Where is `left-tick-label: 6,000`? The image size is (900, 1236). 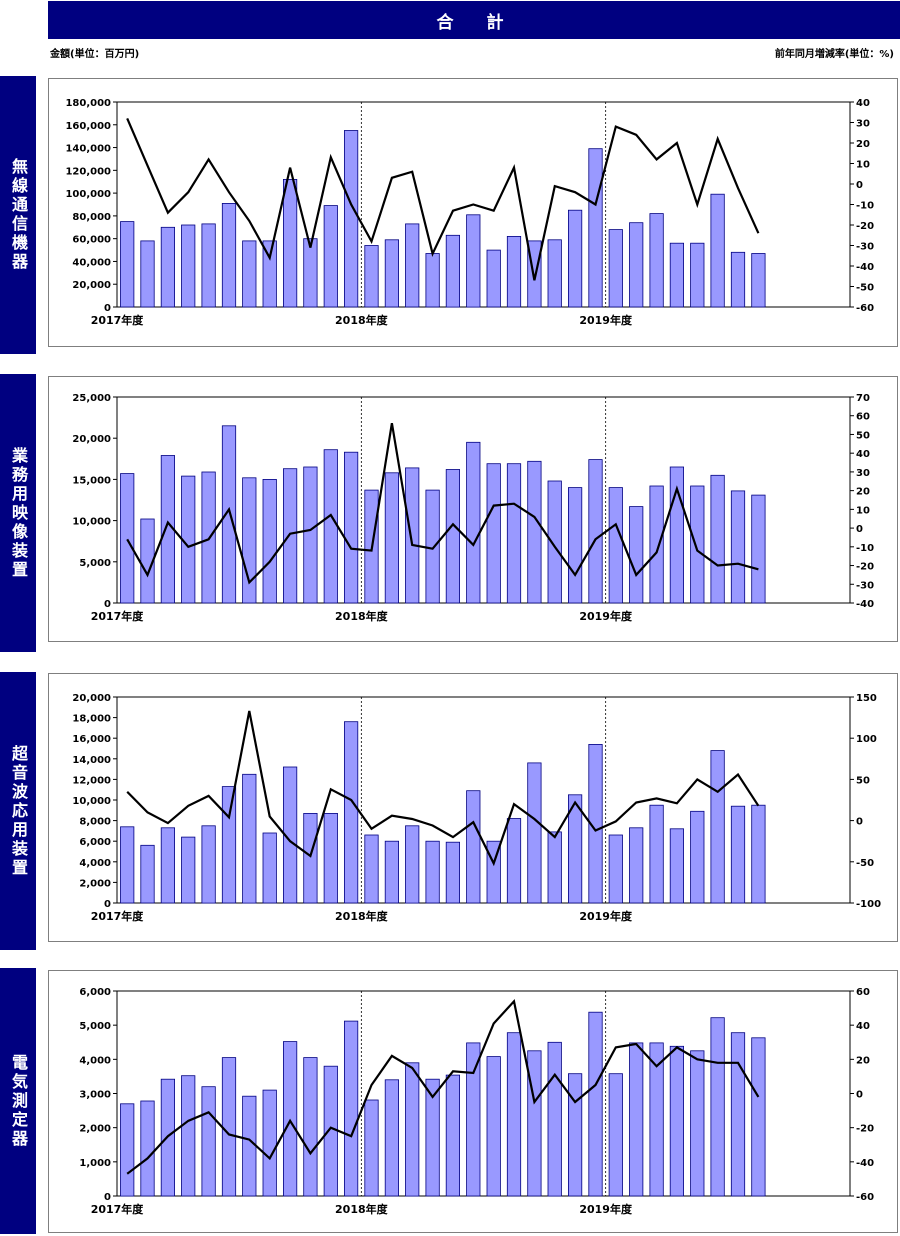
left-tick-label: 6,000 is located at coordinates (95, 842).